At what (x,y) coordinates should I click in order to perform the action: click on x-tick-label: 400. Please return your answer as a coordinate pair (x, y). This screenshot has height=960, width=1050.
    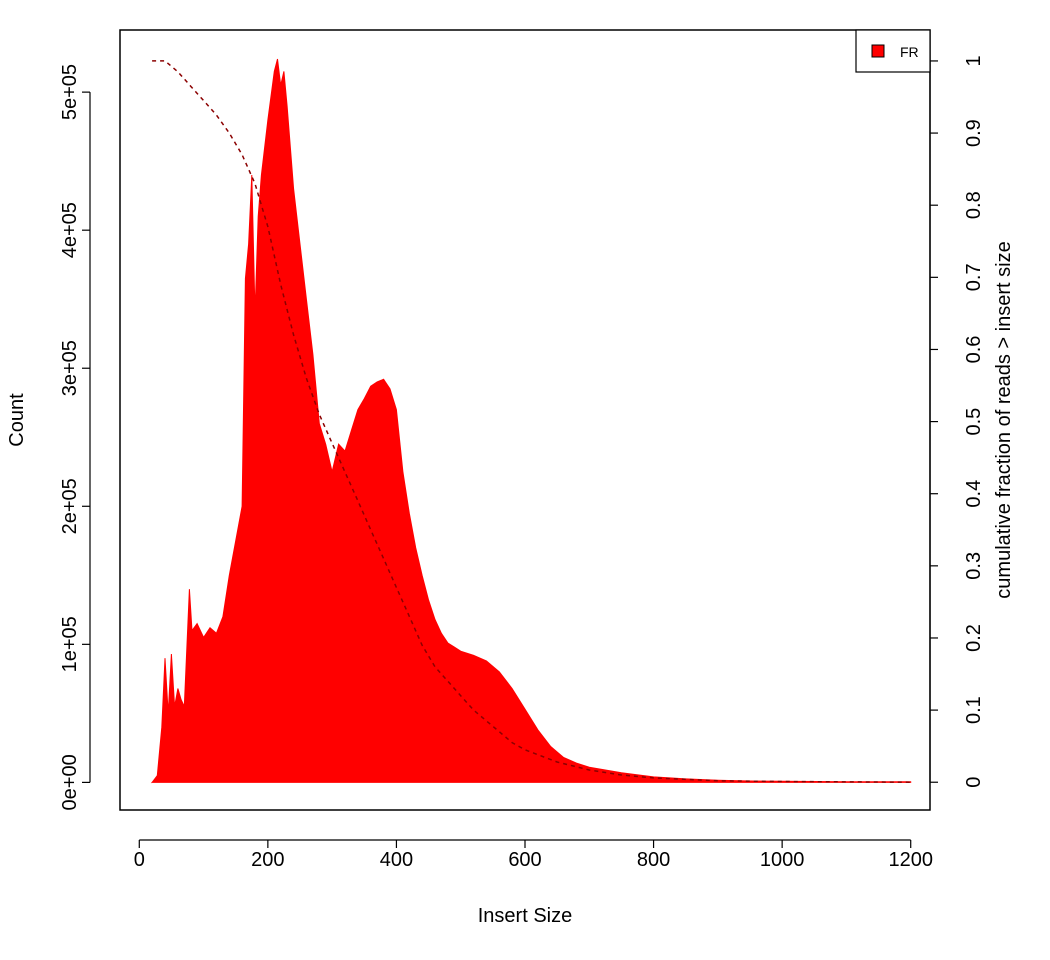
    Looking at the image, I should click on (396, 860).